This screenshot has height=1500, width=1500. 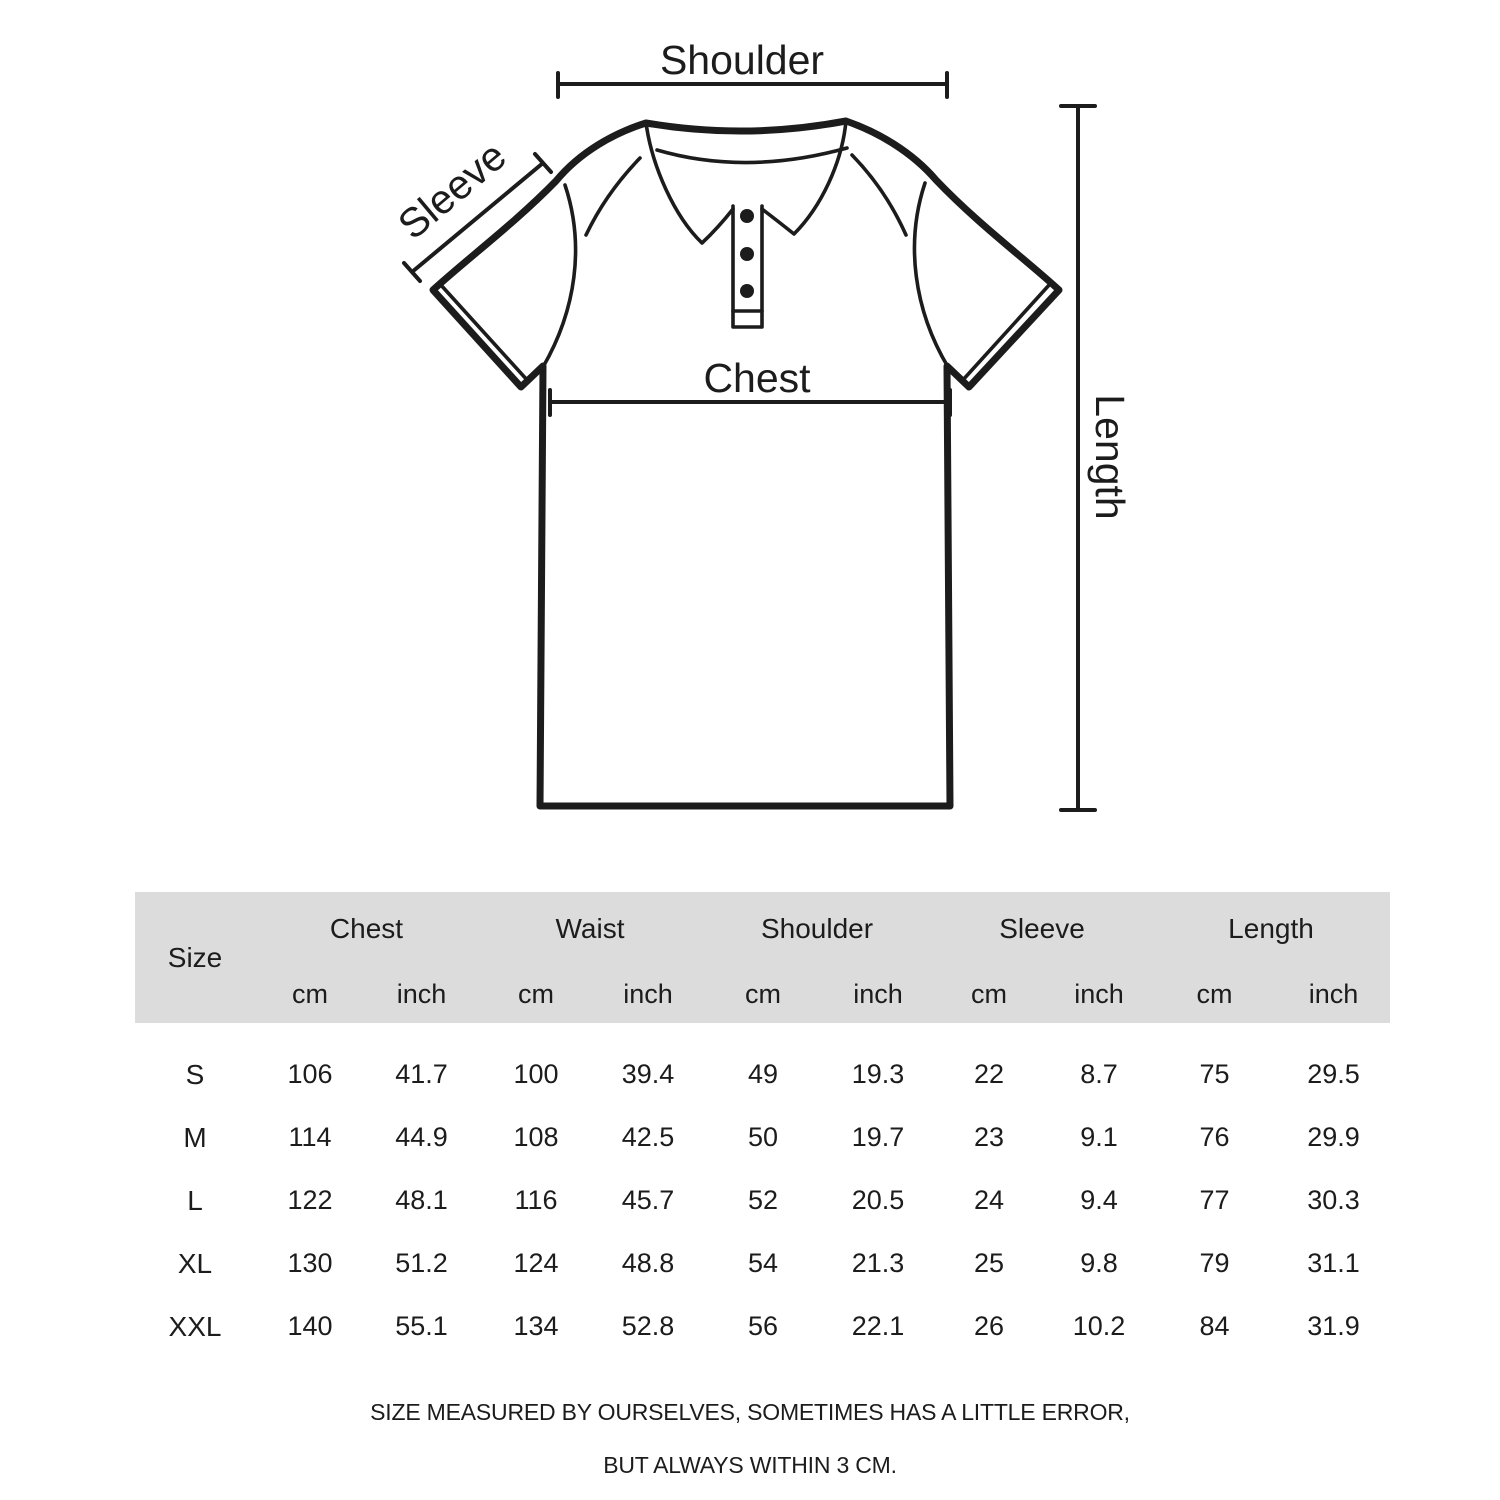 I want to click on table-cell: 51.2, so click(x=421, y=1263).